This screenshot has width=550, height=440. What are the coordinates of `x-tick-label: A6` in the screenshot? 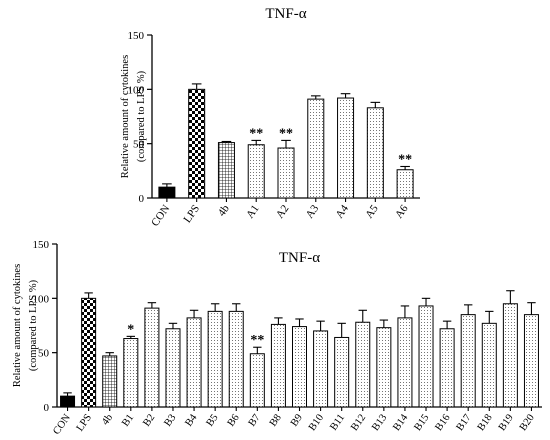 It's located at (402, 211).